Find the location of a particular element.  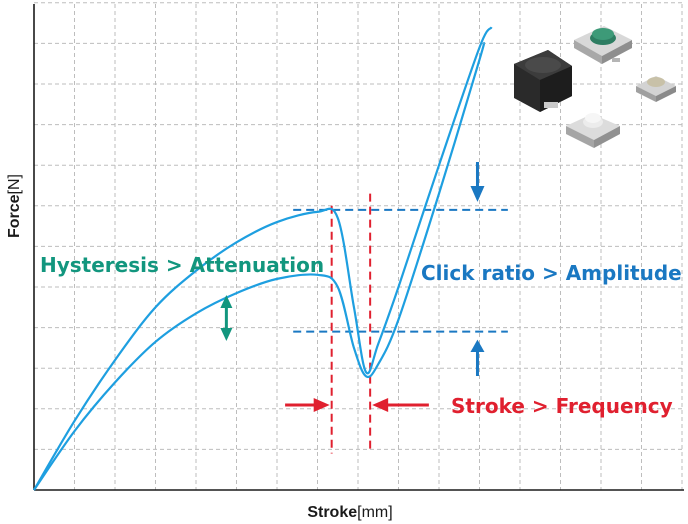

hysteresis-arrow-bottom-head is located at coordinates (226, 334).